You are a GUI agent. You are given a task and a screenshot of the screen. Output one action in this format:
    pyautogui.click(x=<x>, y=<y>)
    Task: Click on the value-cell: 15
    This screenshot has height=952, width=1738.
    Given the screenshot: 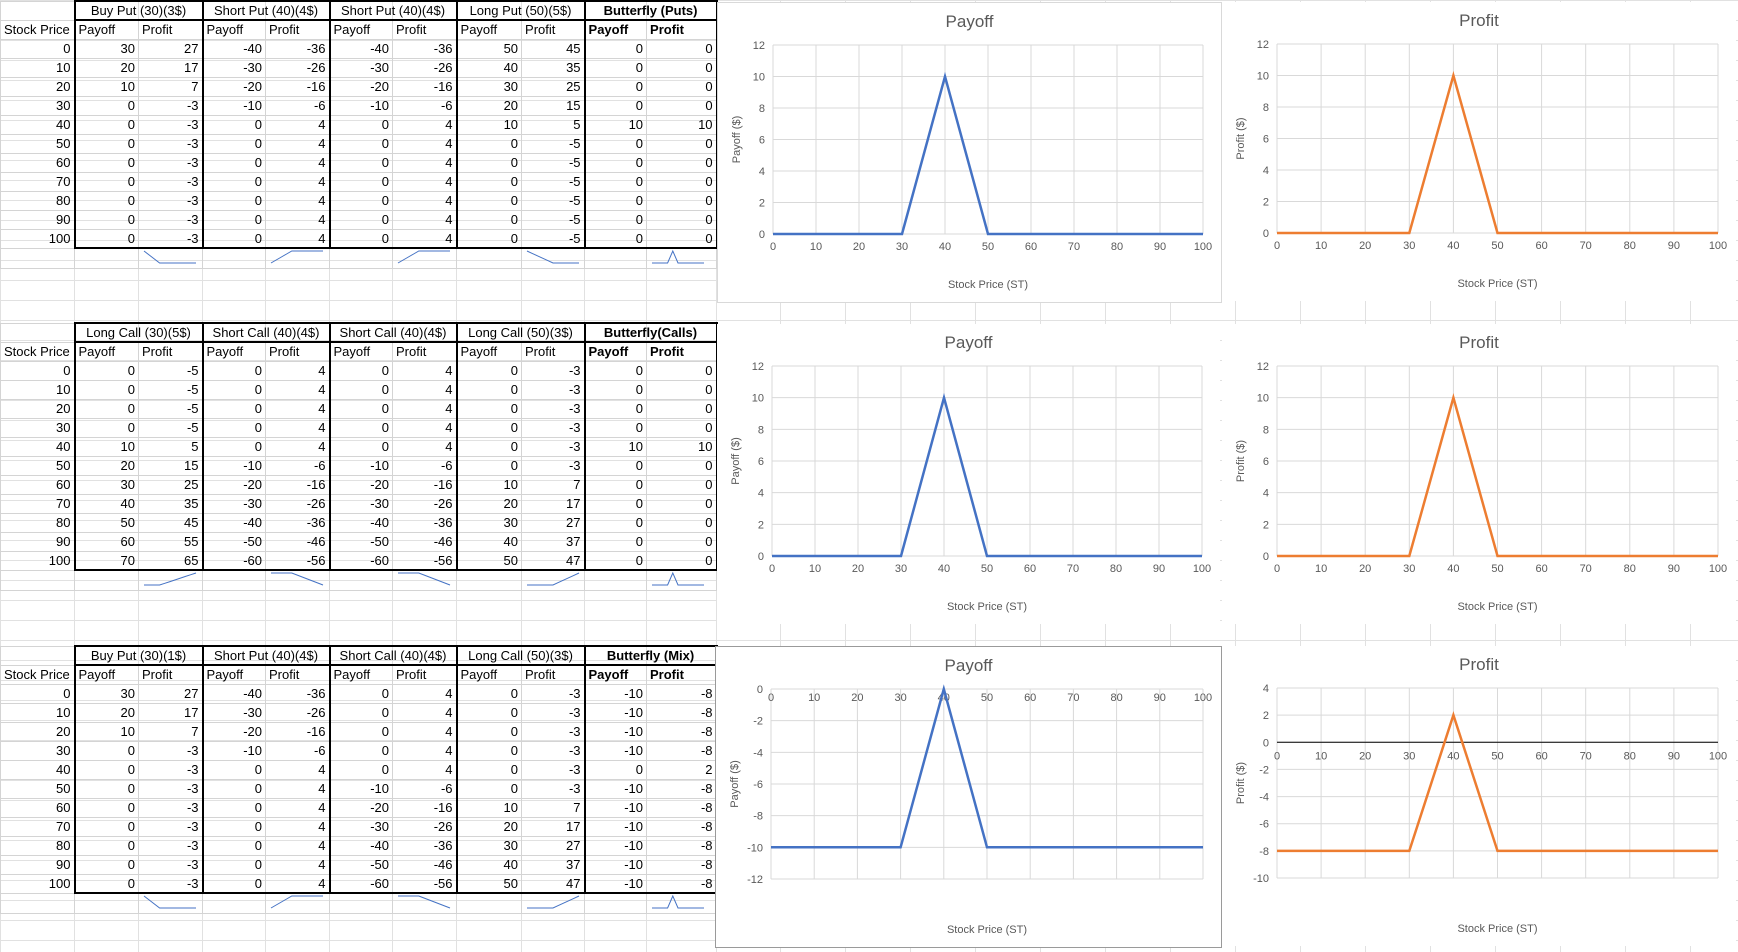 What is the action you would take?
    pyautogui.click(x=170, y=465)
    